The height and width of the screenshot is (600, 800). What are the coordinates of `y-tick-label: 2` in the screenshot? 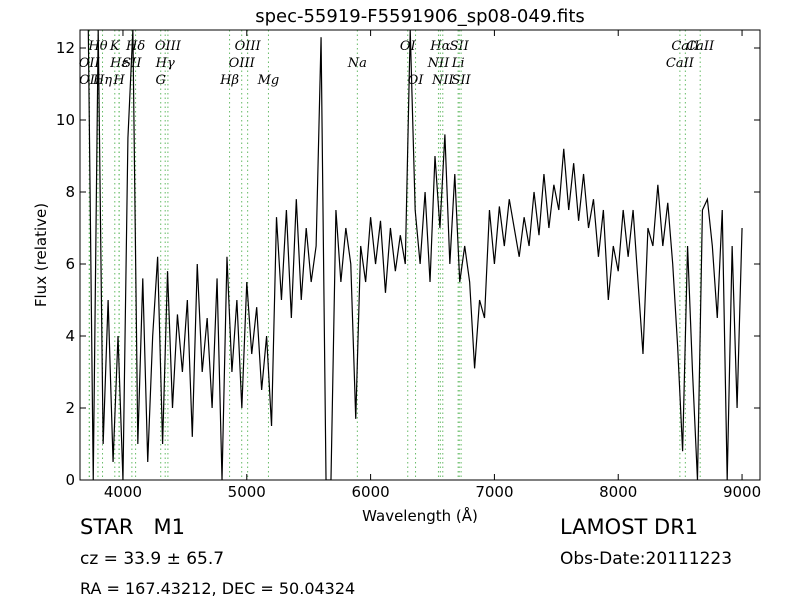 It's located at (70, 408).